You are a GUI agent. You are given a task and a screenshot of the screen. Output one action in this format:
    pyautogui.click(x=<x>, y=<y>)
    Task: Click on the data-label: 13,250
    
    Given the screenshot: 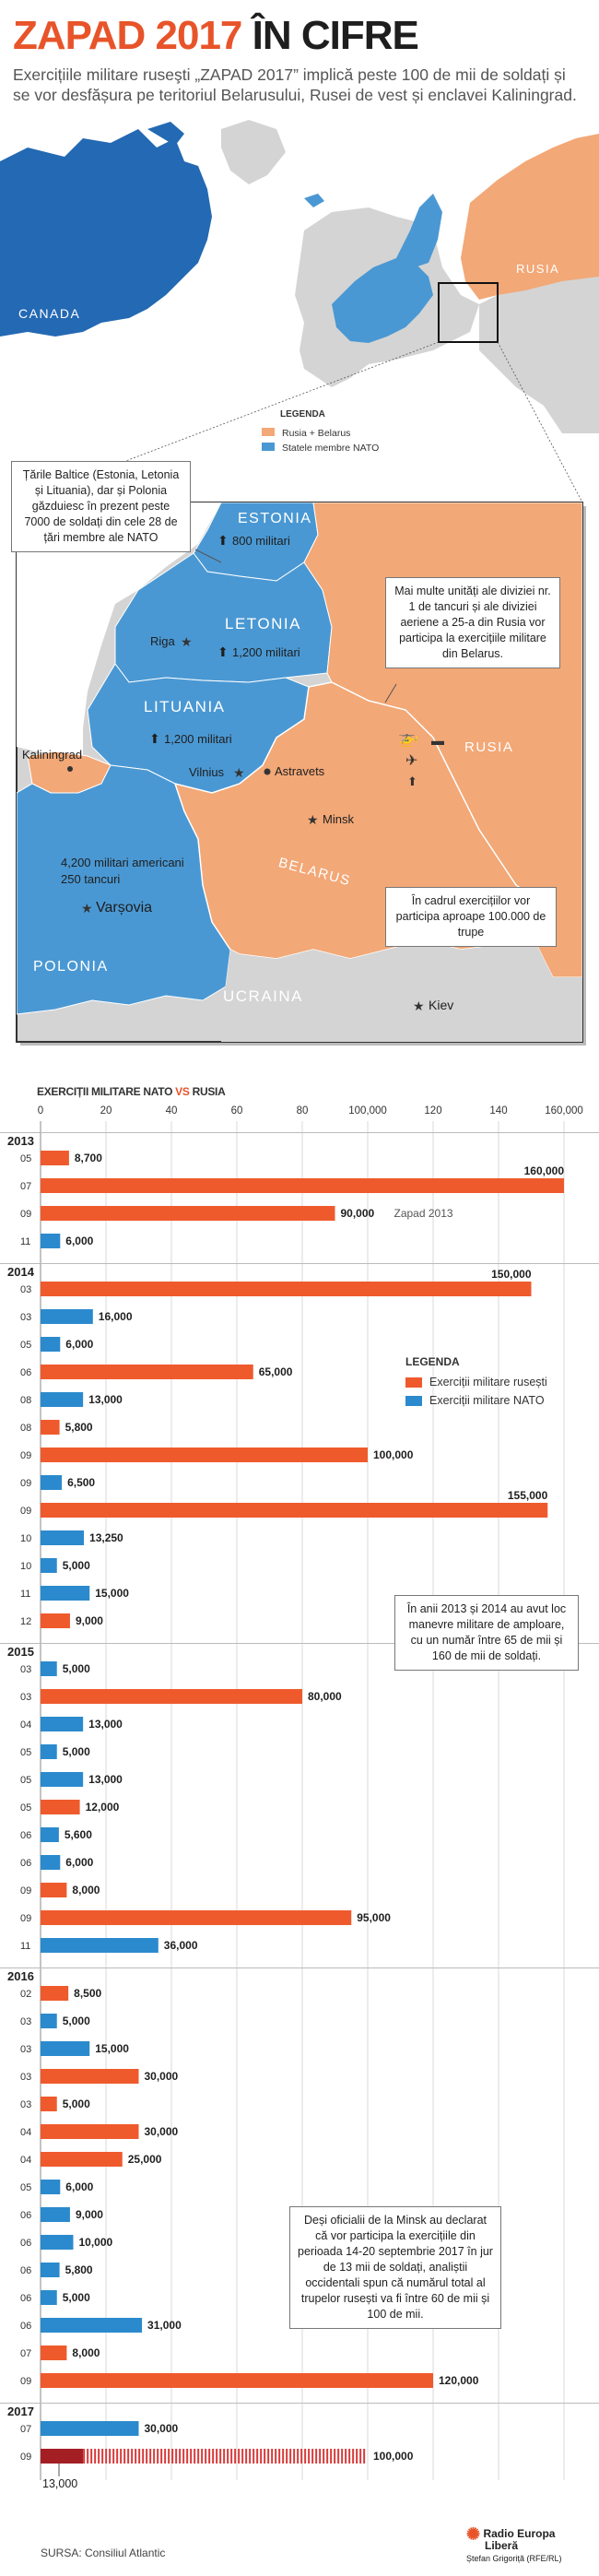 What is the action you would take?
    pyautogui.click(x=106, y=1537)
    